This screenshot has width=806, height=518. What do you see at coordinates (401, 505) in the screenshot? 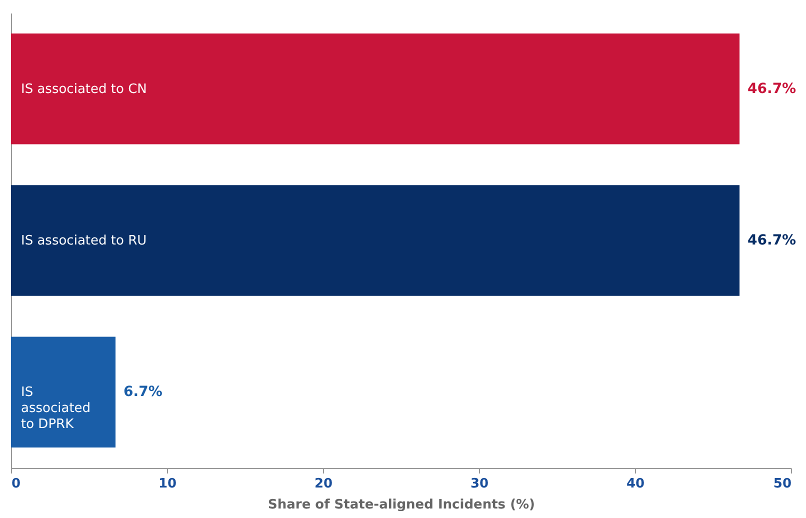
I see `x-axis-title: Share of State-aligned Incidents (%)` at bounding box center [401, 505].